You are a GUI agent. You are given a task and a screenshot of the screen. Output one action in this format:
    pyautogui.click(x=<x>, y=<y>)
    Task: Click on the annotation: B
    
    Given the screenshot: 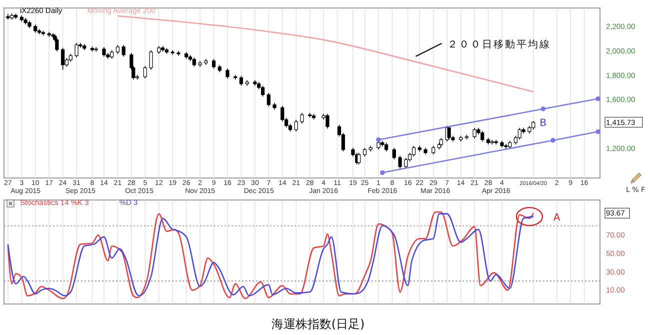 What is the action you would take?
    pyautogui.click(x=543, y=123)
    